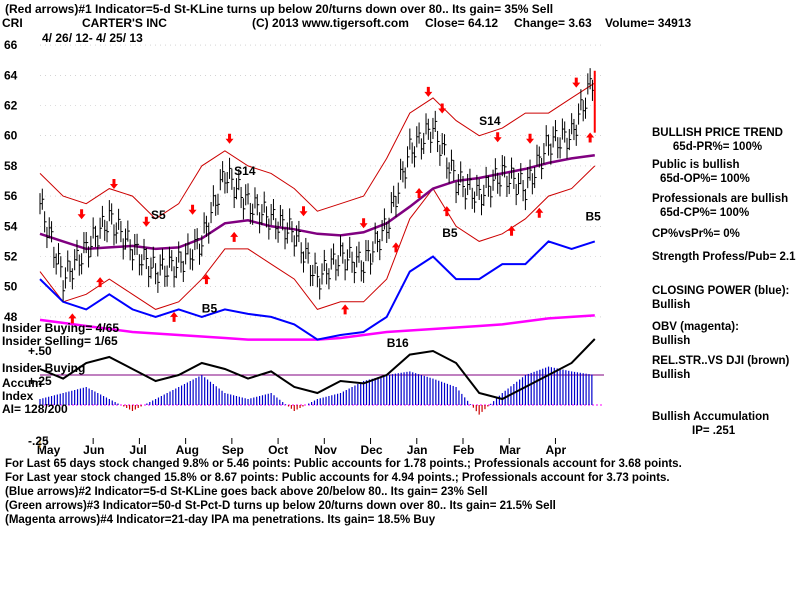 This screenshot has height=600, width=800. I want to click on insider-selling-count: Insider Selling= 1/65, so click(60, 341).